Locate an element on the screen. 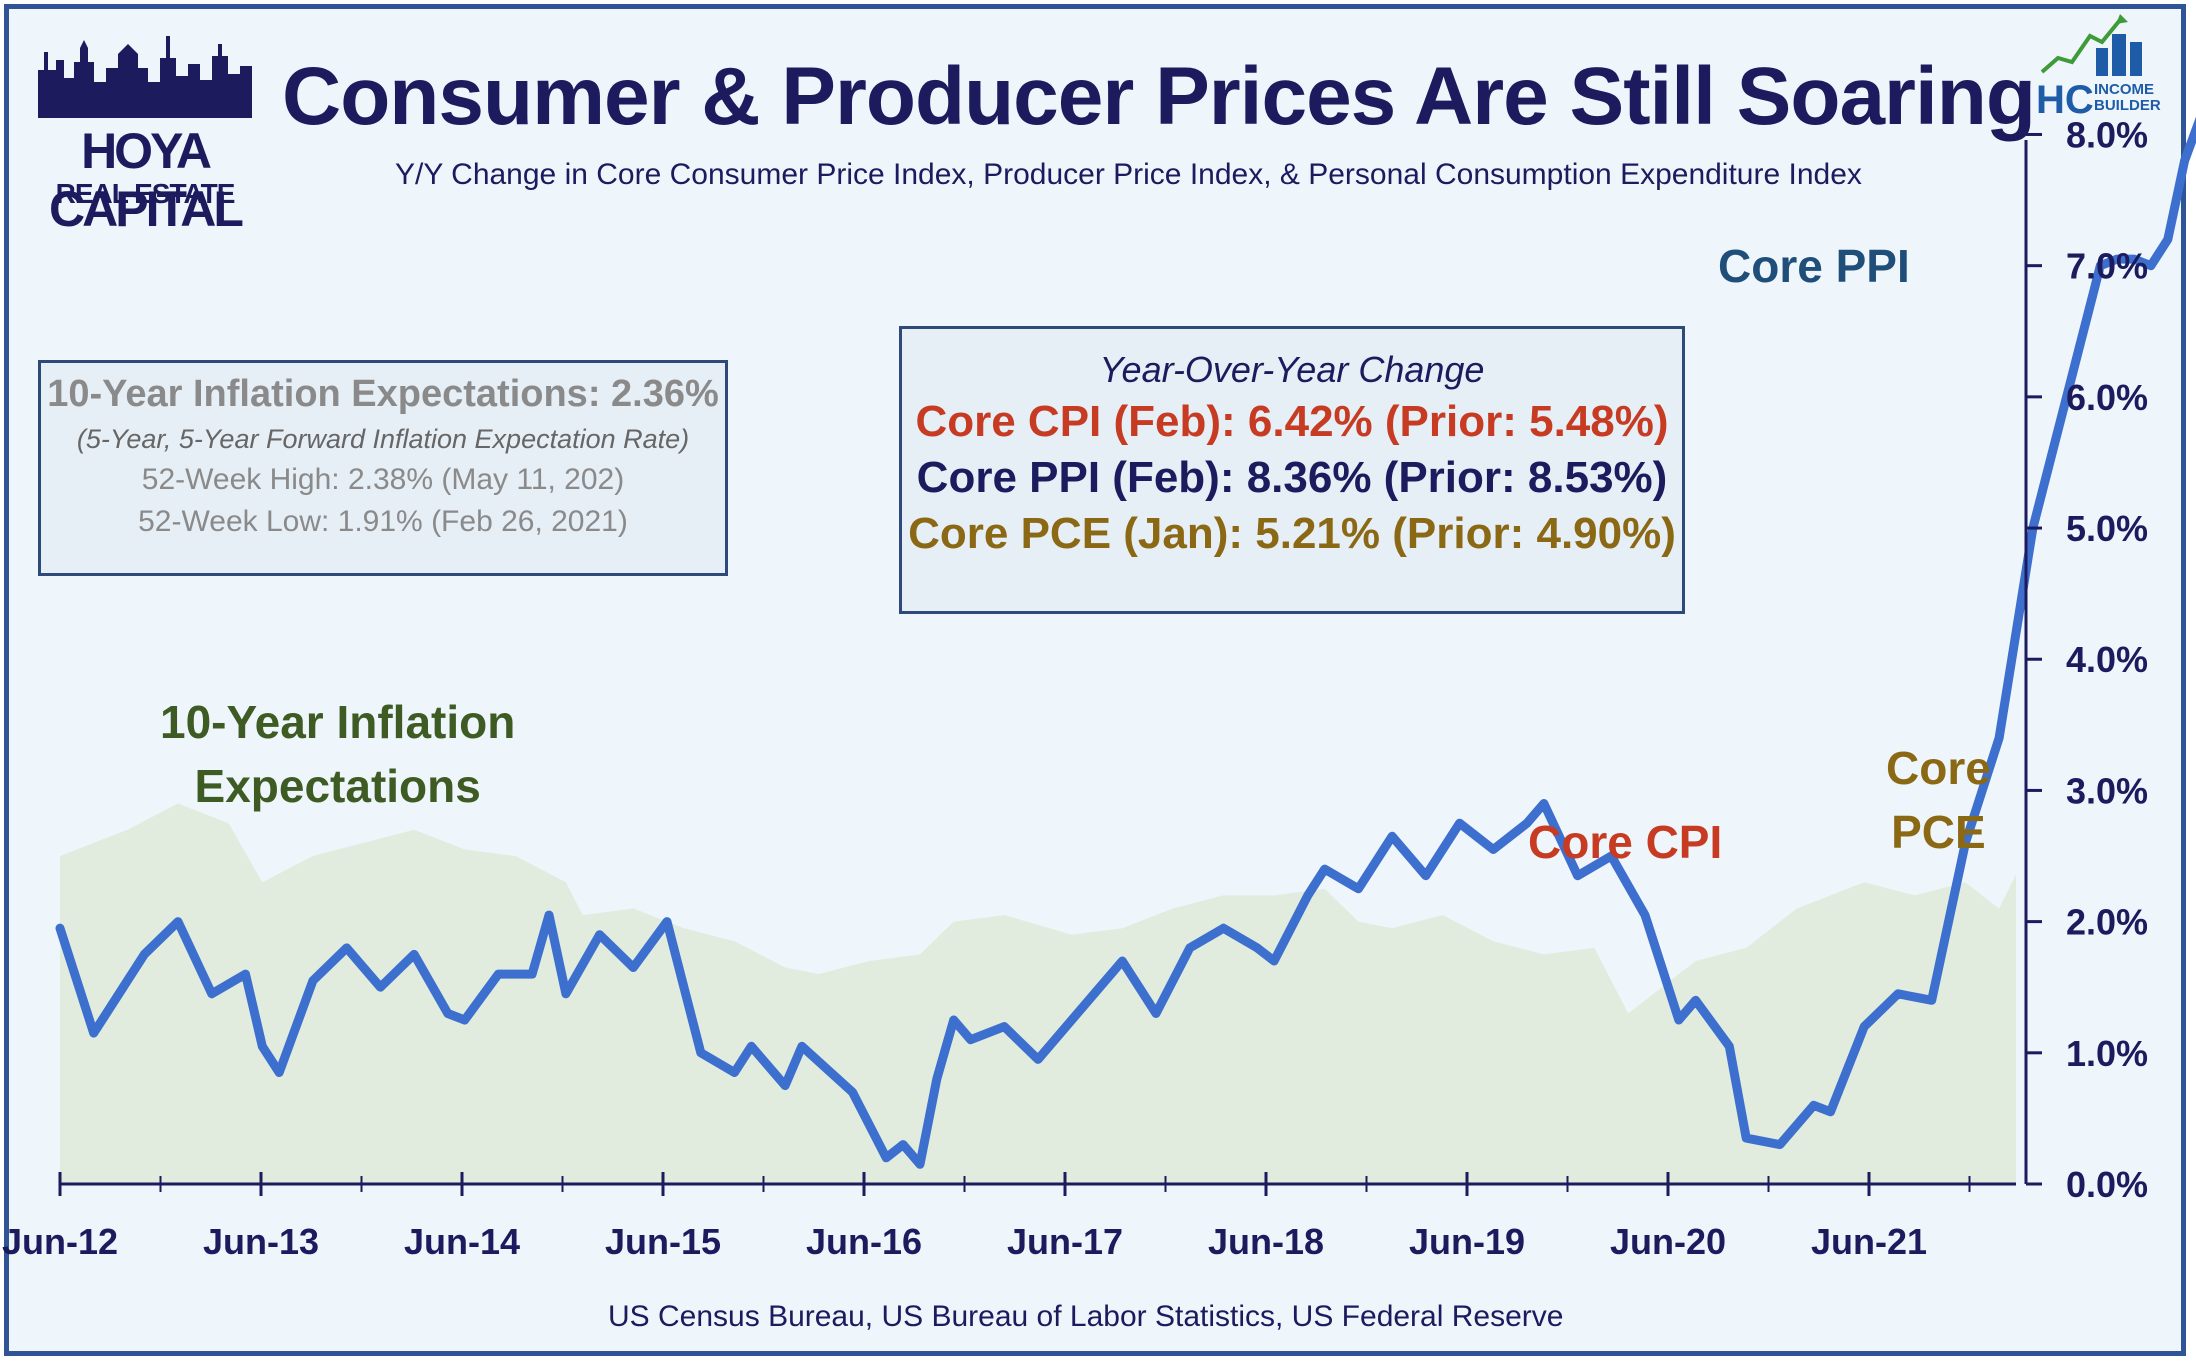 The width and height of the screenshot is (2196, 1366). x-tick-label: Jun-15 is located at coordinates (663, 1241).